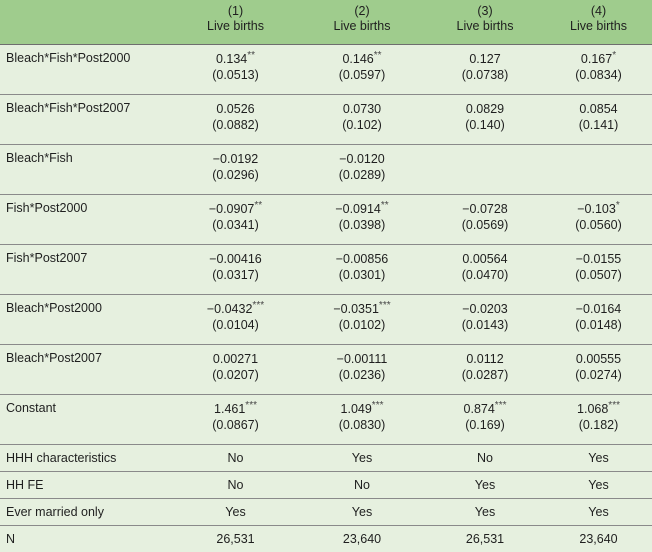 The width and height of the screenshot is (652, 552). I want to click on coefficient-line: 0.0829, so click(485, 109).